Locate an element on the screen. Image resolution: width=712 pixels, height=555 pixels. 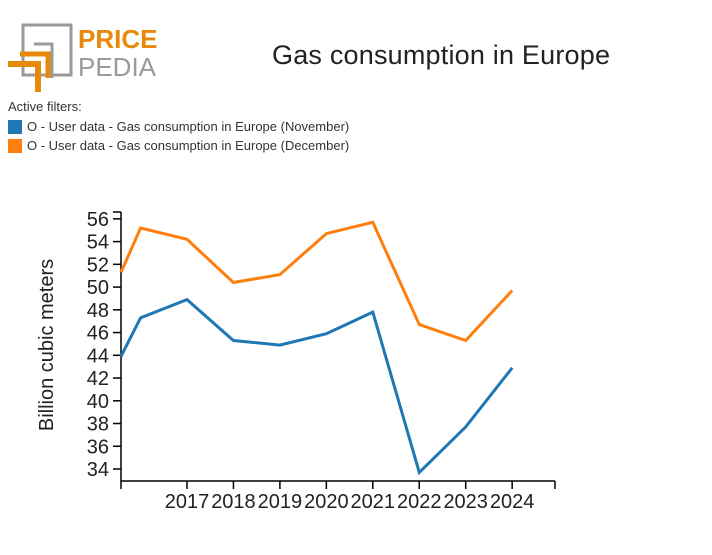
y-tick-label: 48 is located at coordinates (98, 311).